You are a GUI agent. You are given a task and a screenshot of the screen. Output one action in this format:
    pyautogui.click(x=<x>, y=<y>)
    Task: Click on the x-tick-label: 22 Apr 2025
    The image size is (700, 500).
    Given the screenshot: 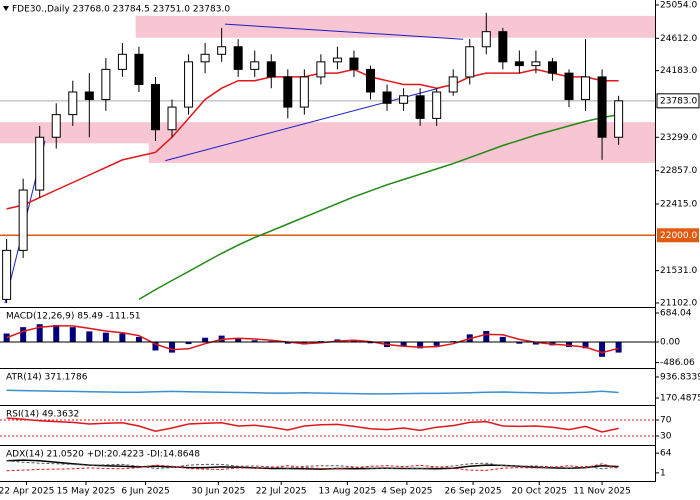 What is the action you would take?
    pyautogui.click(x=27, y=492)
    